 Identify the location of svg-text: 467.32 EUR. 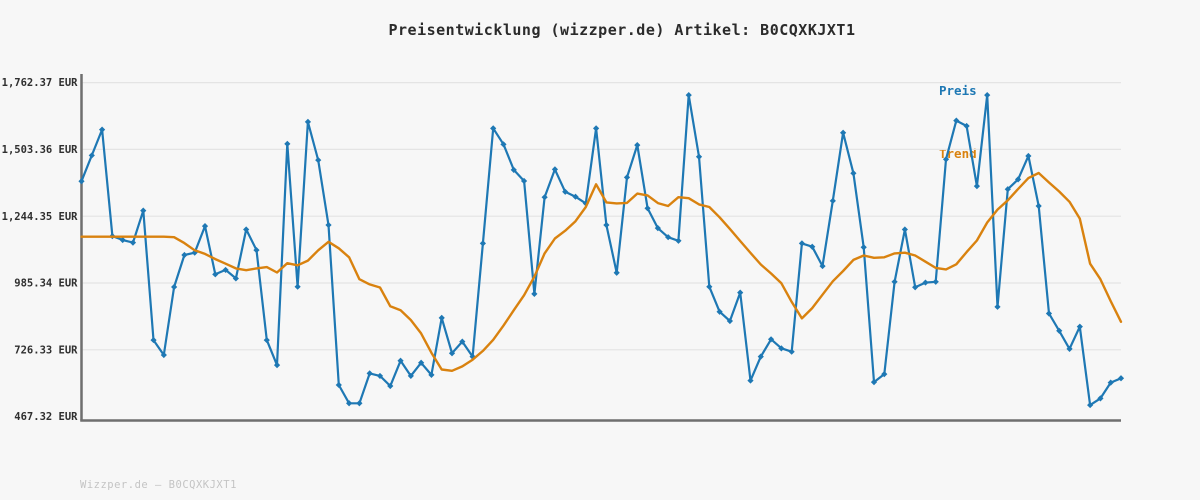
(46, 417).